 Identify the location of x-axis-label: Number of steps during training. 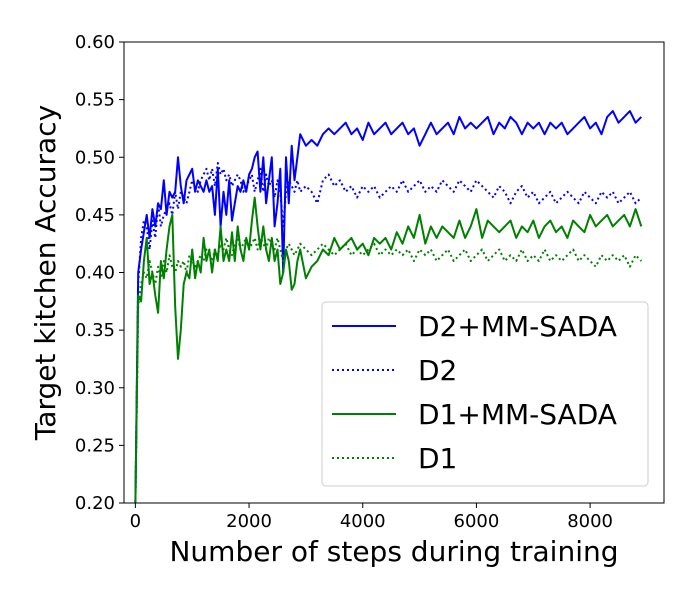
(393, 551).